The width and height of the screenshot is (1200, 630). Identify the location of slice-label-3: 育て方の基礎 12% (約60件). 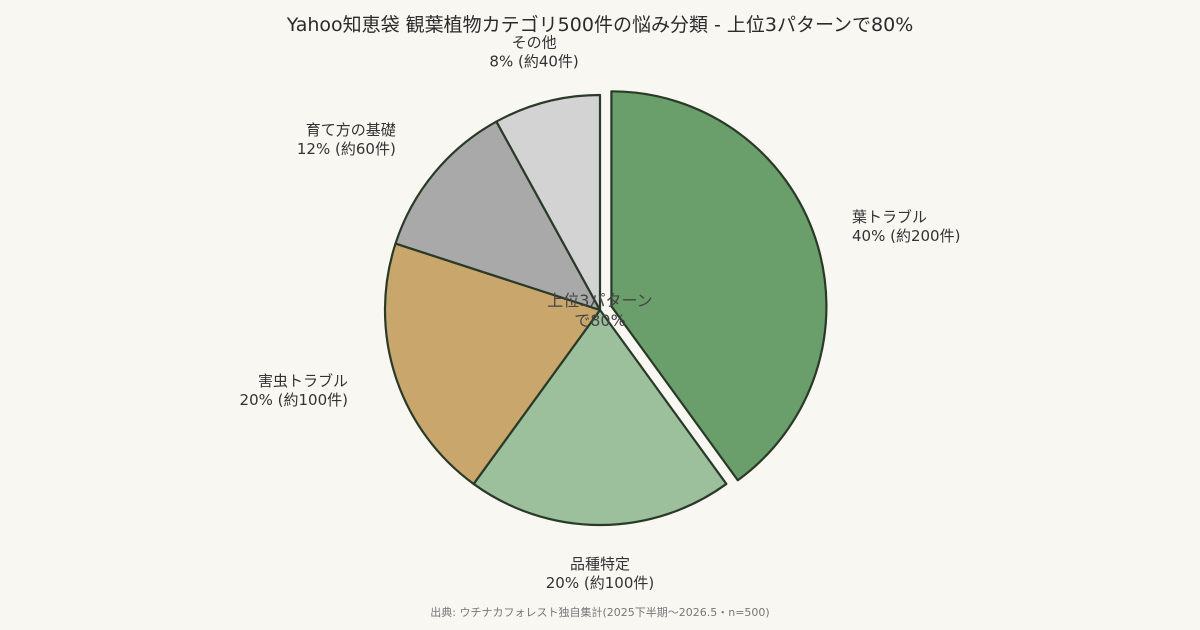
(346, 139).